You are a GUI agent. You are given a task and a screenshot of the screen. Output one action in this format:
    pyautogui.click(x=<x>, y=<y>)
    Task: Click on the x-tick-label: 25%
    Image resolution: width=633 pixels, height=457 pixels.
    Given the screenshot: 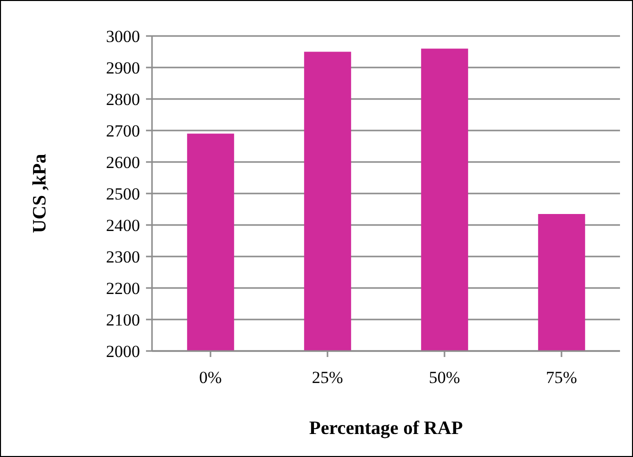 What is the action you would take?
    pyautogui.click(x=328, y=378)
    